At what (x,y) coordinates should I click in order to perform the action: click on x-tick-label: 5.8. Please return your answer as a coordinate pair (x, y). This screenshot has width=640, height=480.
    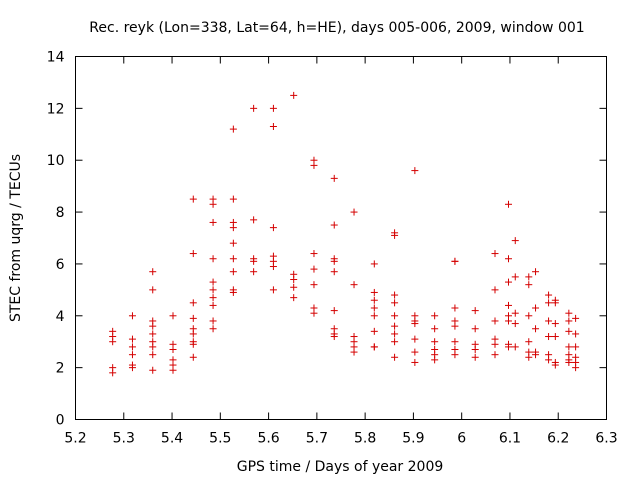
    Looking at the image, I should click on (365, 439).